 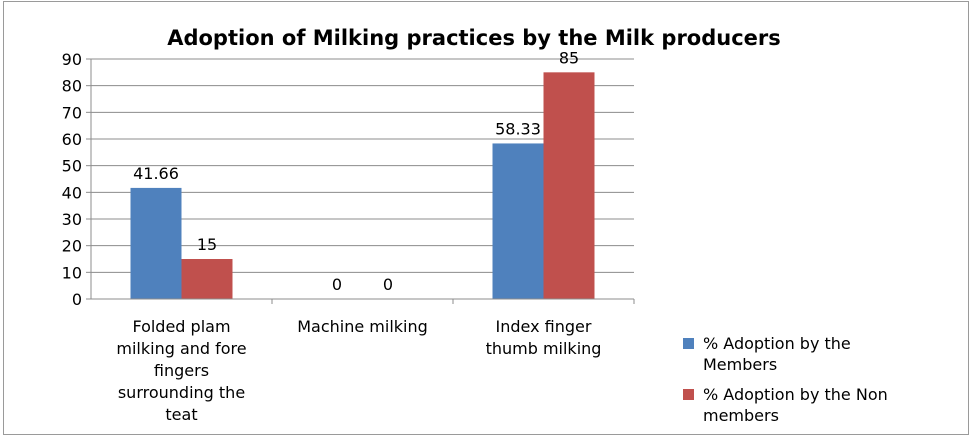 I want to click on y-tick-label: 80, so click(x=72, y=86).